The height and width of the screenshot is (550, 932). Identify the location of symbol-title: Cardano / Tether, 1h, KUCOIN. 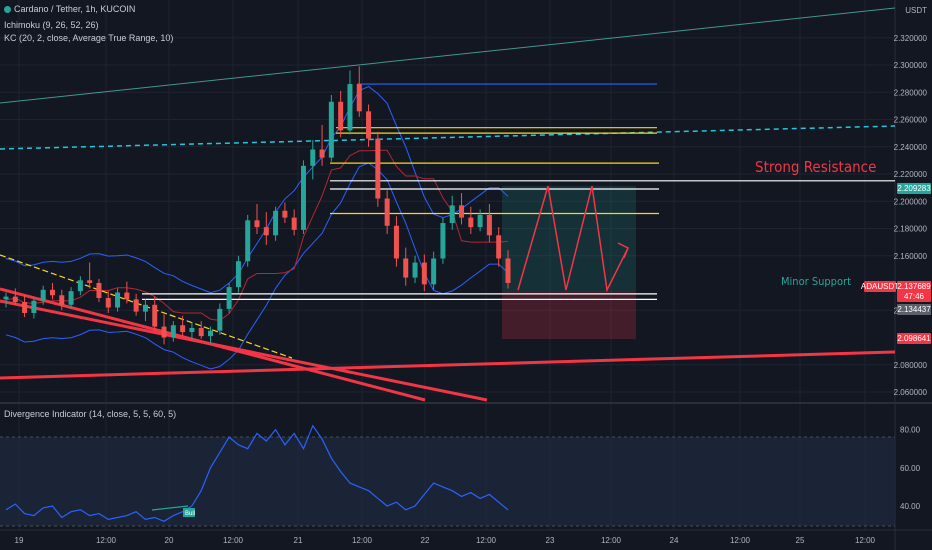
(75, 9).